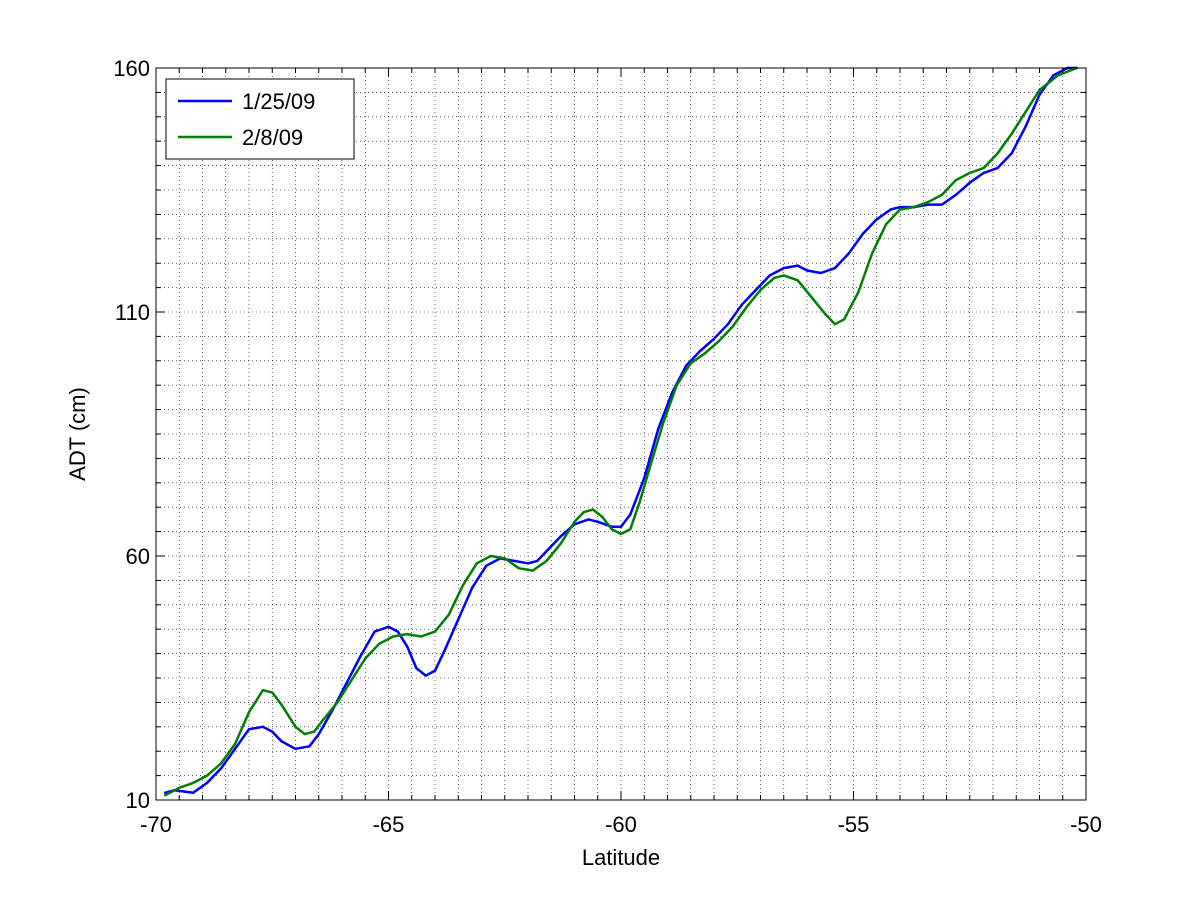  Describe the element at coordinates (131, 68) in the screenshot. I see `y-tick-label: 160` at that location.